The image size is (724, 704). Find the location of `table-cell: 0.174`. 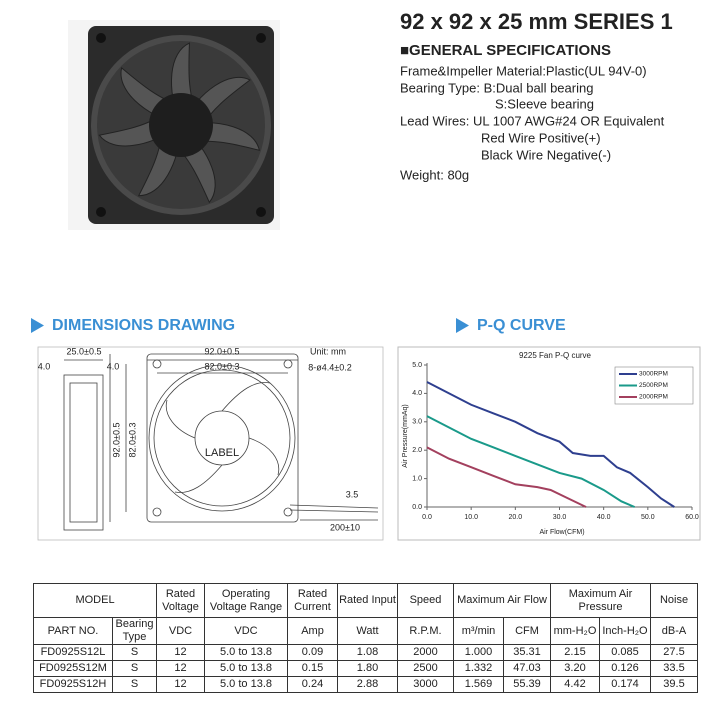

table-cell: 0.174 is located at coordinates (625, 684).